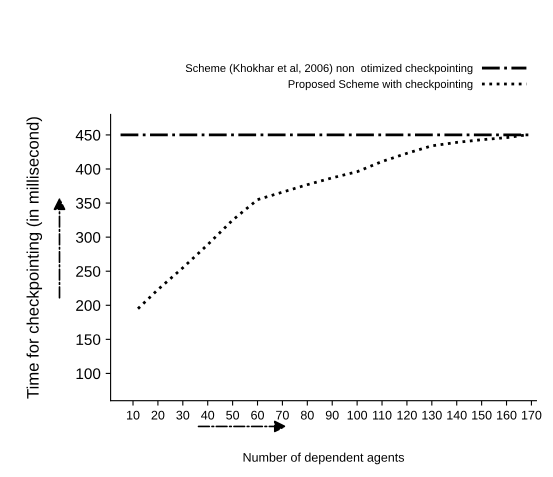 The image size is (553, 477). I want to click on y-tick-label: 100, so click(88, 374).